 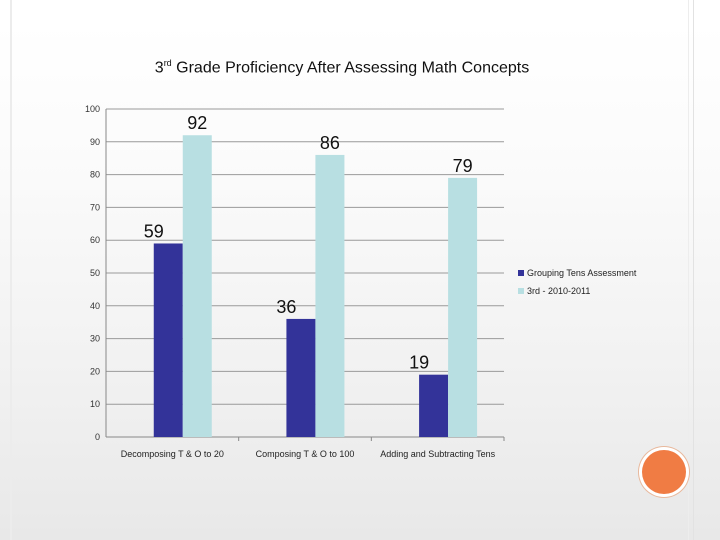 What do you see at coordinates (95, 273) in the screenshot?
I see `y-tick-label: 50` at bounding box center [95, 273].